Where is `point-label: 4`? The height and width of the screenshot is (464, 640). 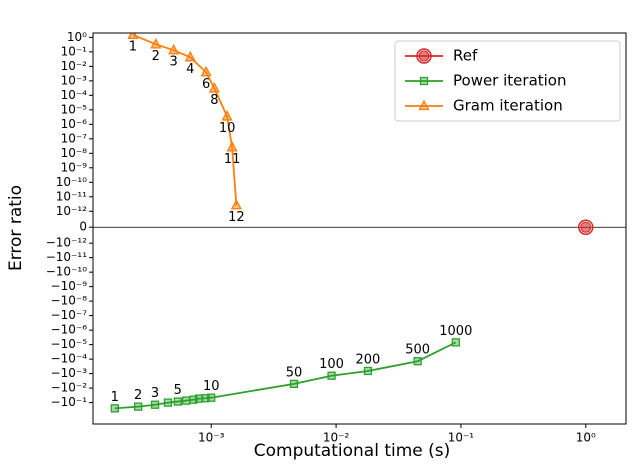 point-label: 4 is located at coordinates (190, 69).